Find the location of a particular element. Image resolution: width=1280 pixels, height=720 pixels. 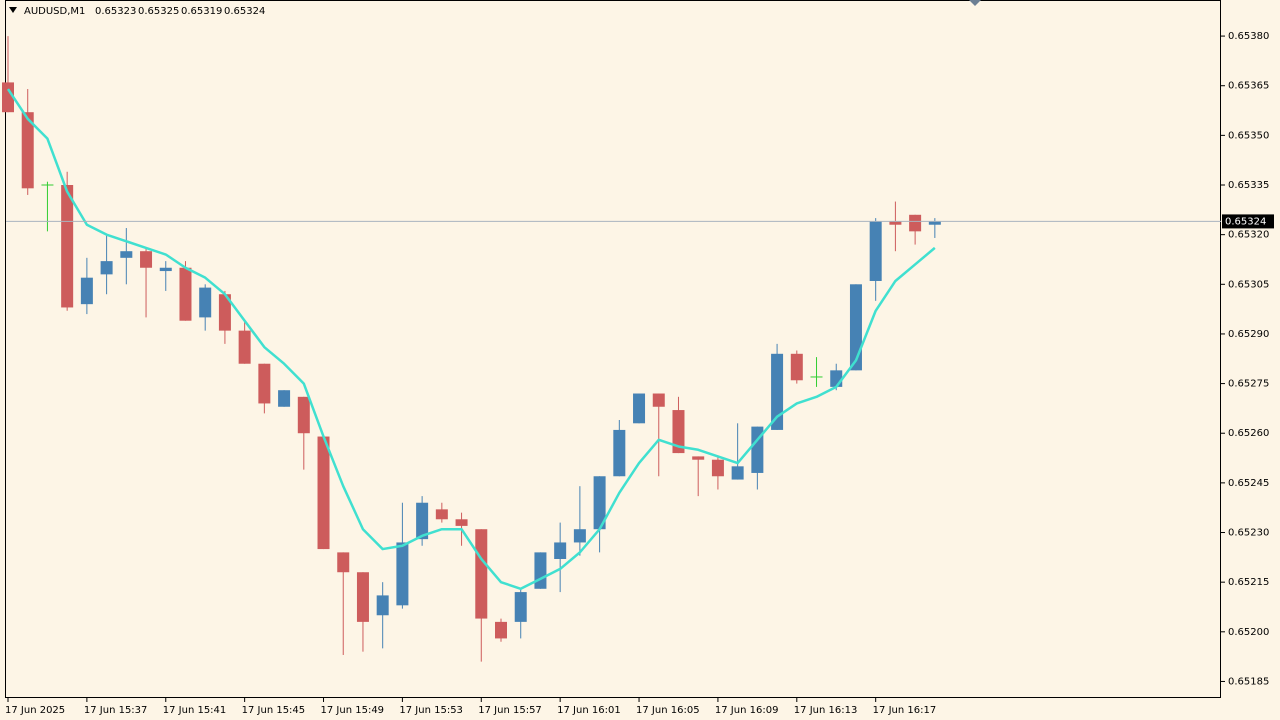

x-tick-label: 17 Jun 15:41 is located at coordinates (195, 710).